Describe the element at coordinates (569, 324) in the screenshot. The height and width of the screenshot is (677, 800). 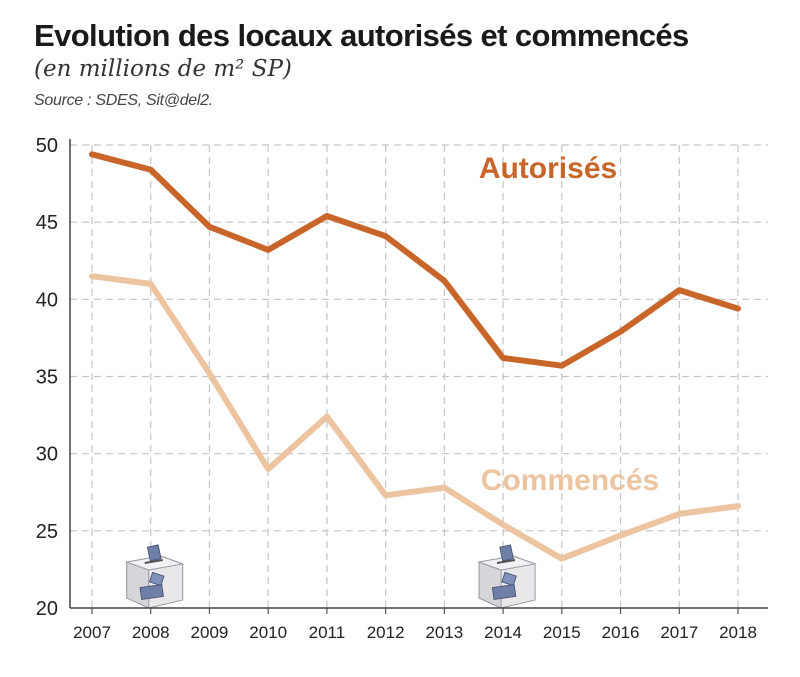
I see `series-labels: Autorisés Commencés` at that location.